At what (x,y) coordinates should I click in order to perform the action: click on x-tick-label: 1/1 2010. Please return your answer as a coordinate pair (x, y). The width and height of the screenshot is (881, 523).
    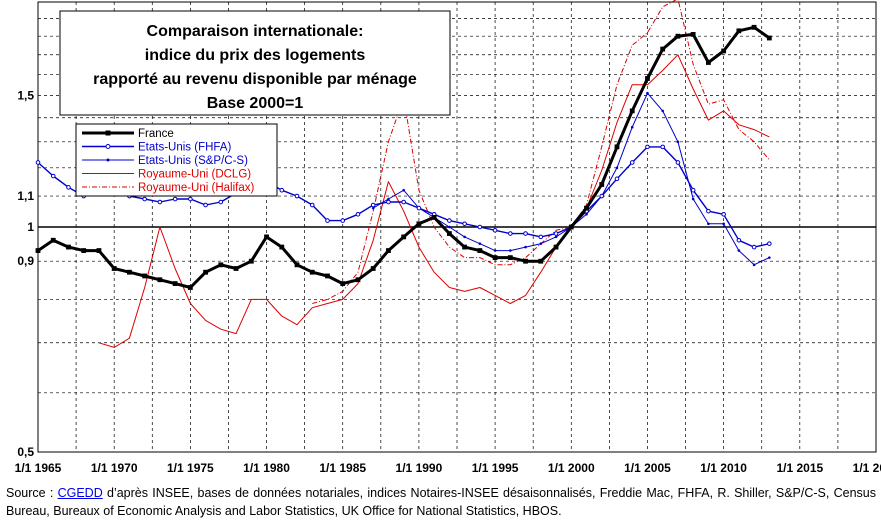
    Looking at the image, I should click on (723, 468).